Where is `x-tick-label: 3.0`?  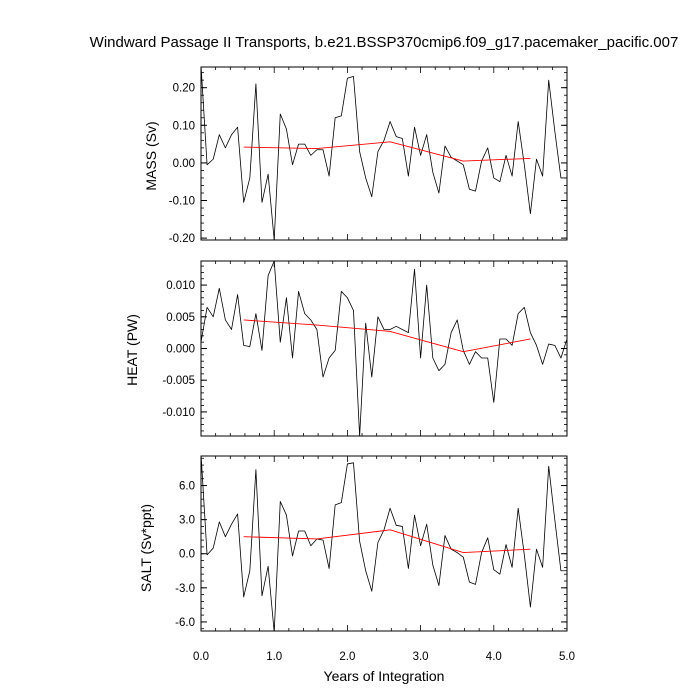
x-tick-label: 3.0 is located at coordinates (421, 657).